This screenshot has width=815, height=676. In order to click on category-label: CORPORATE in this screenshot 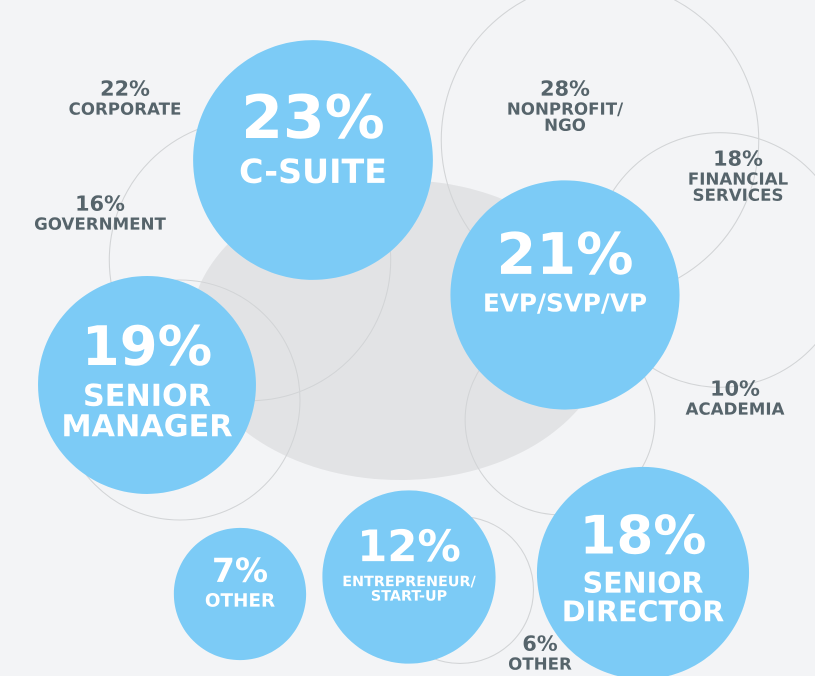, I will do `click(124, 108)`.